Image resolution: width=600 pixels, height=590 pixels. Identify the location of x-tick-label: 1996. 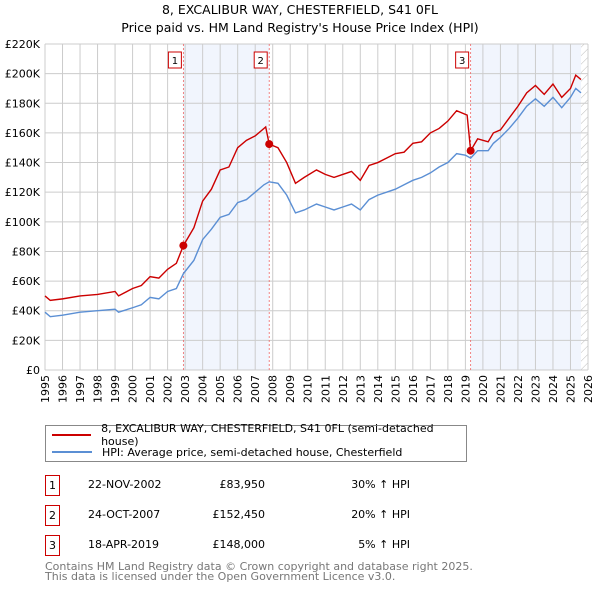
(63, 389).